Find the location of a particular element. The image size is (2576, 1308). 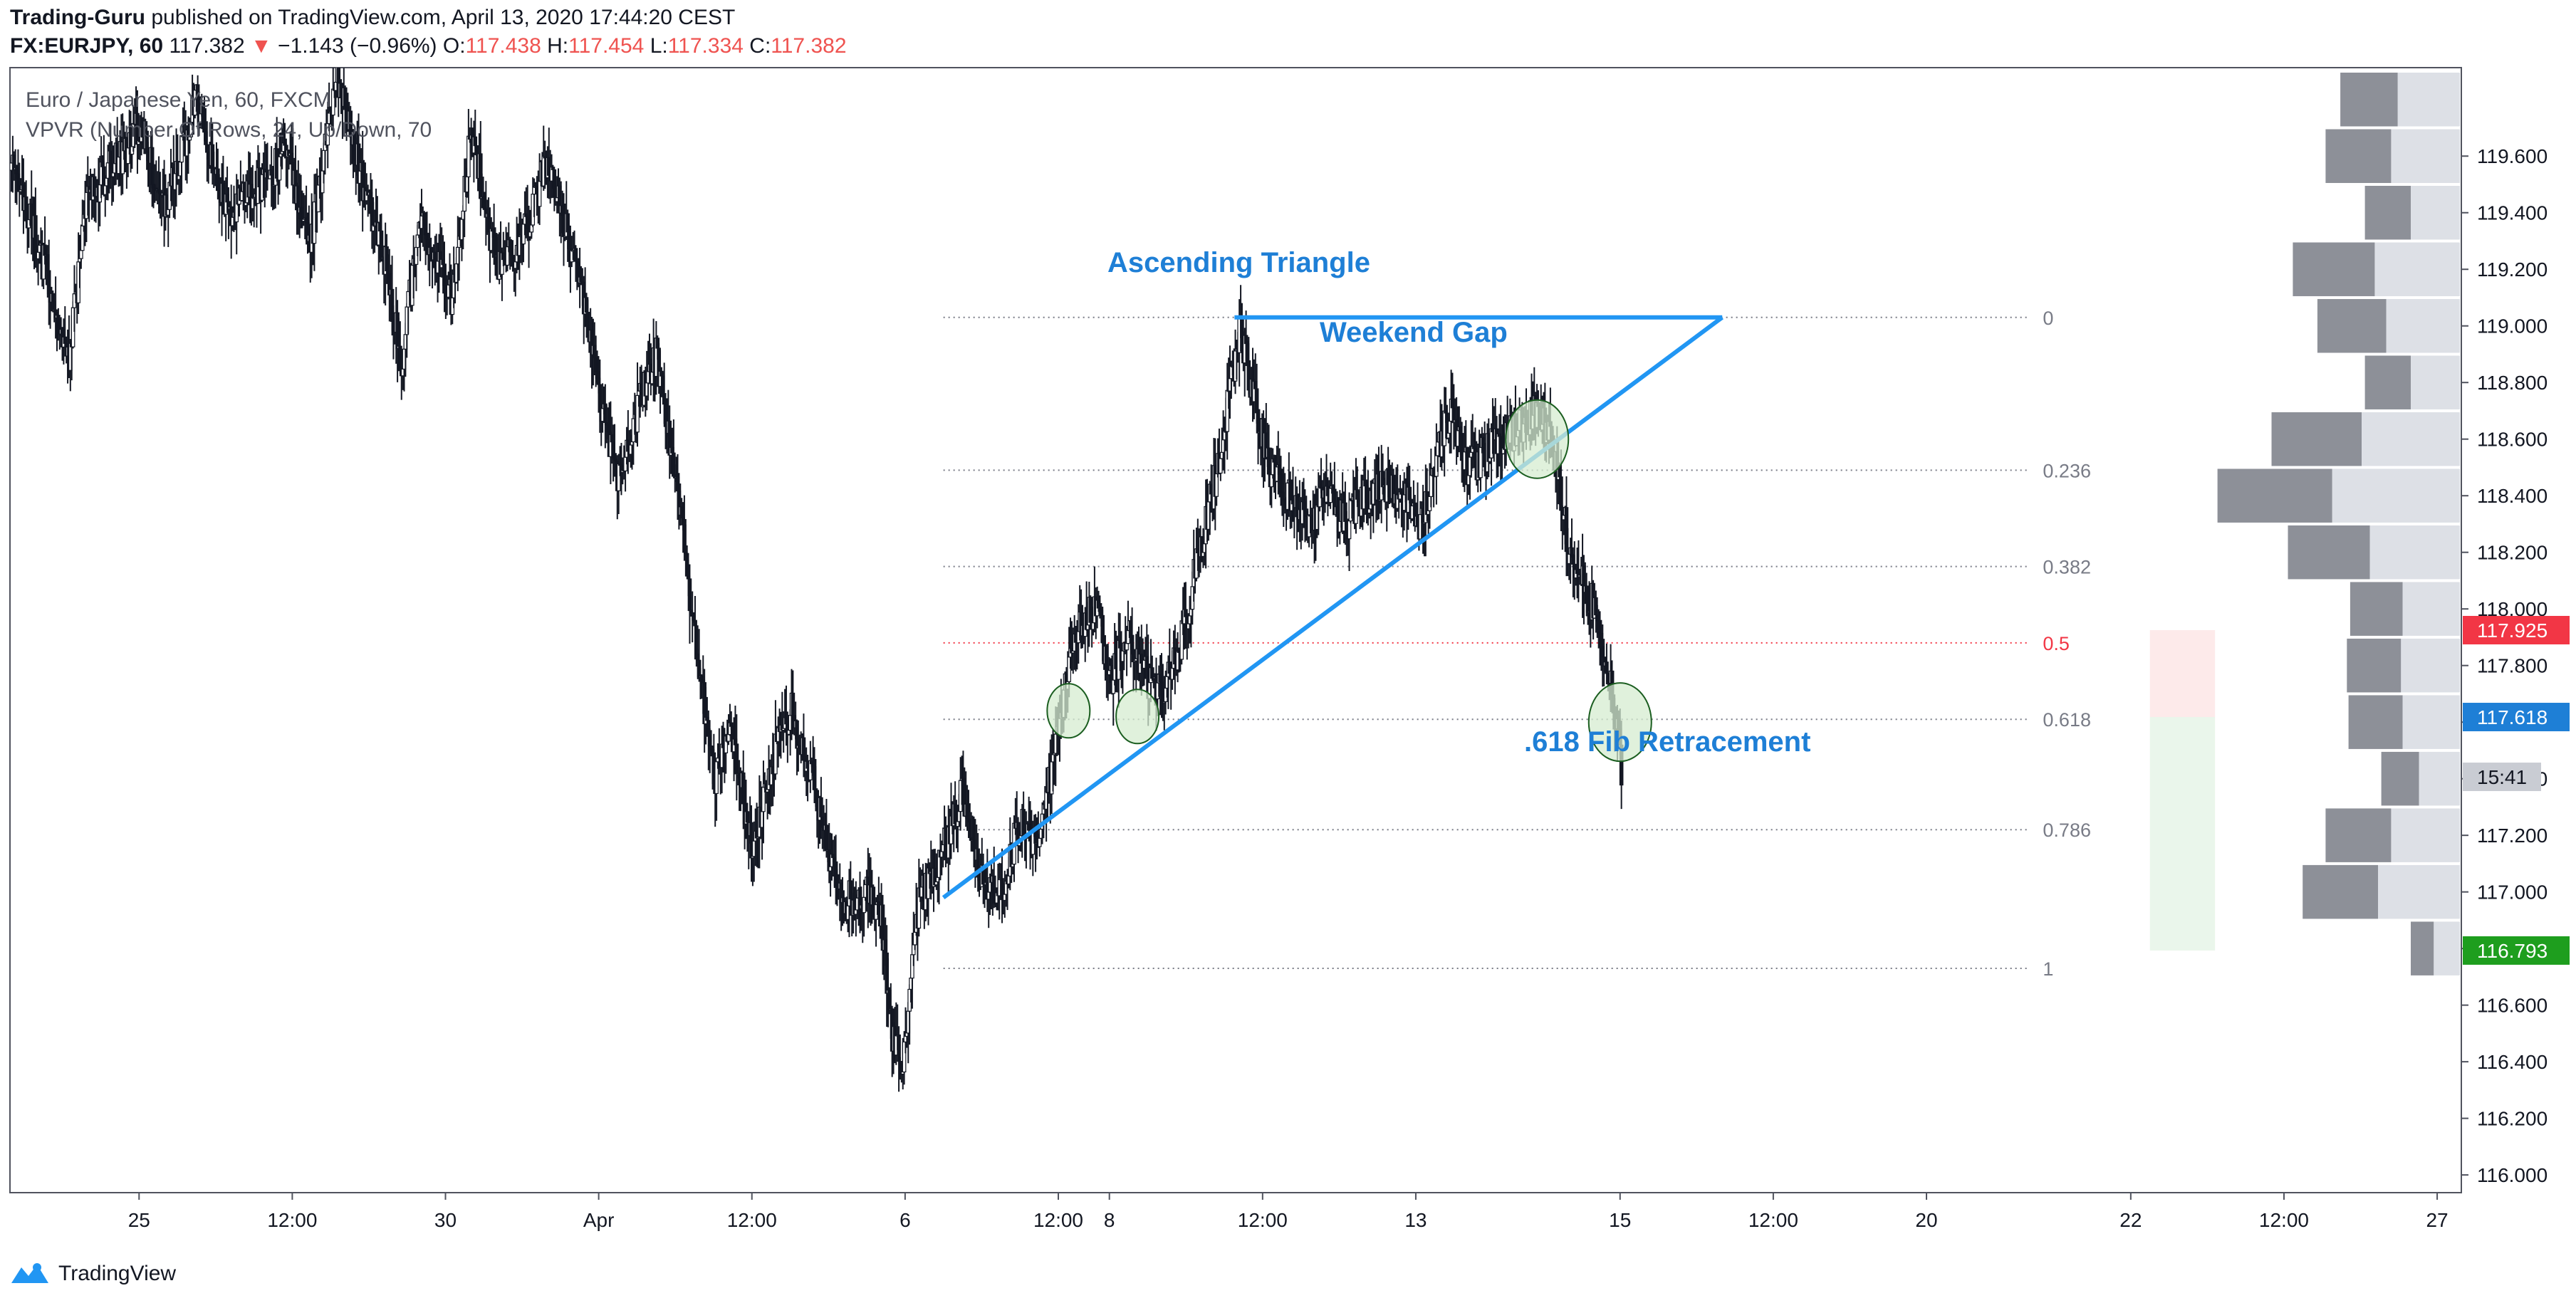

price-tick-label: 116.600 is located at coordinates (2512, 1006).